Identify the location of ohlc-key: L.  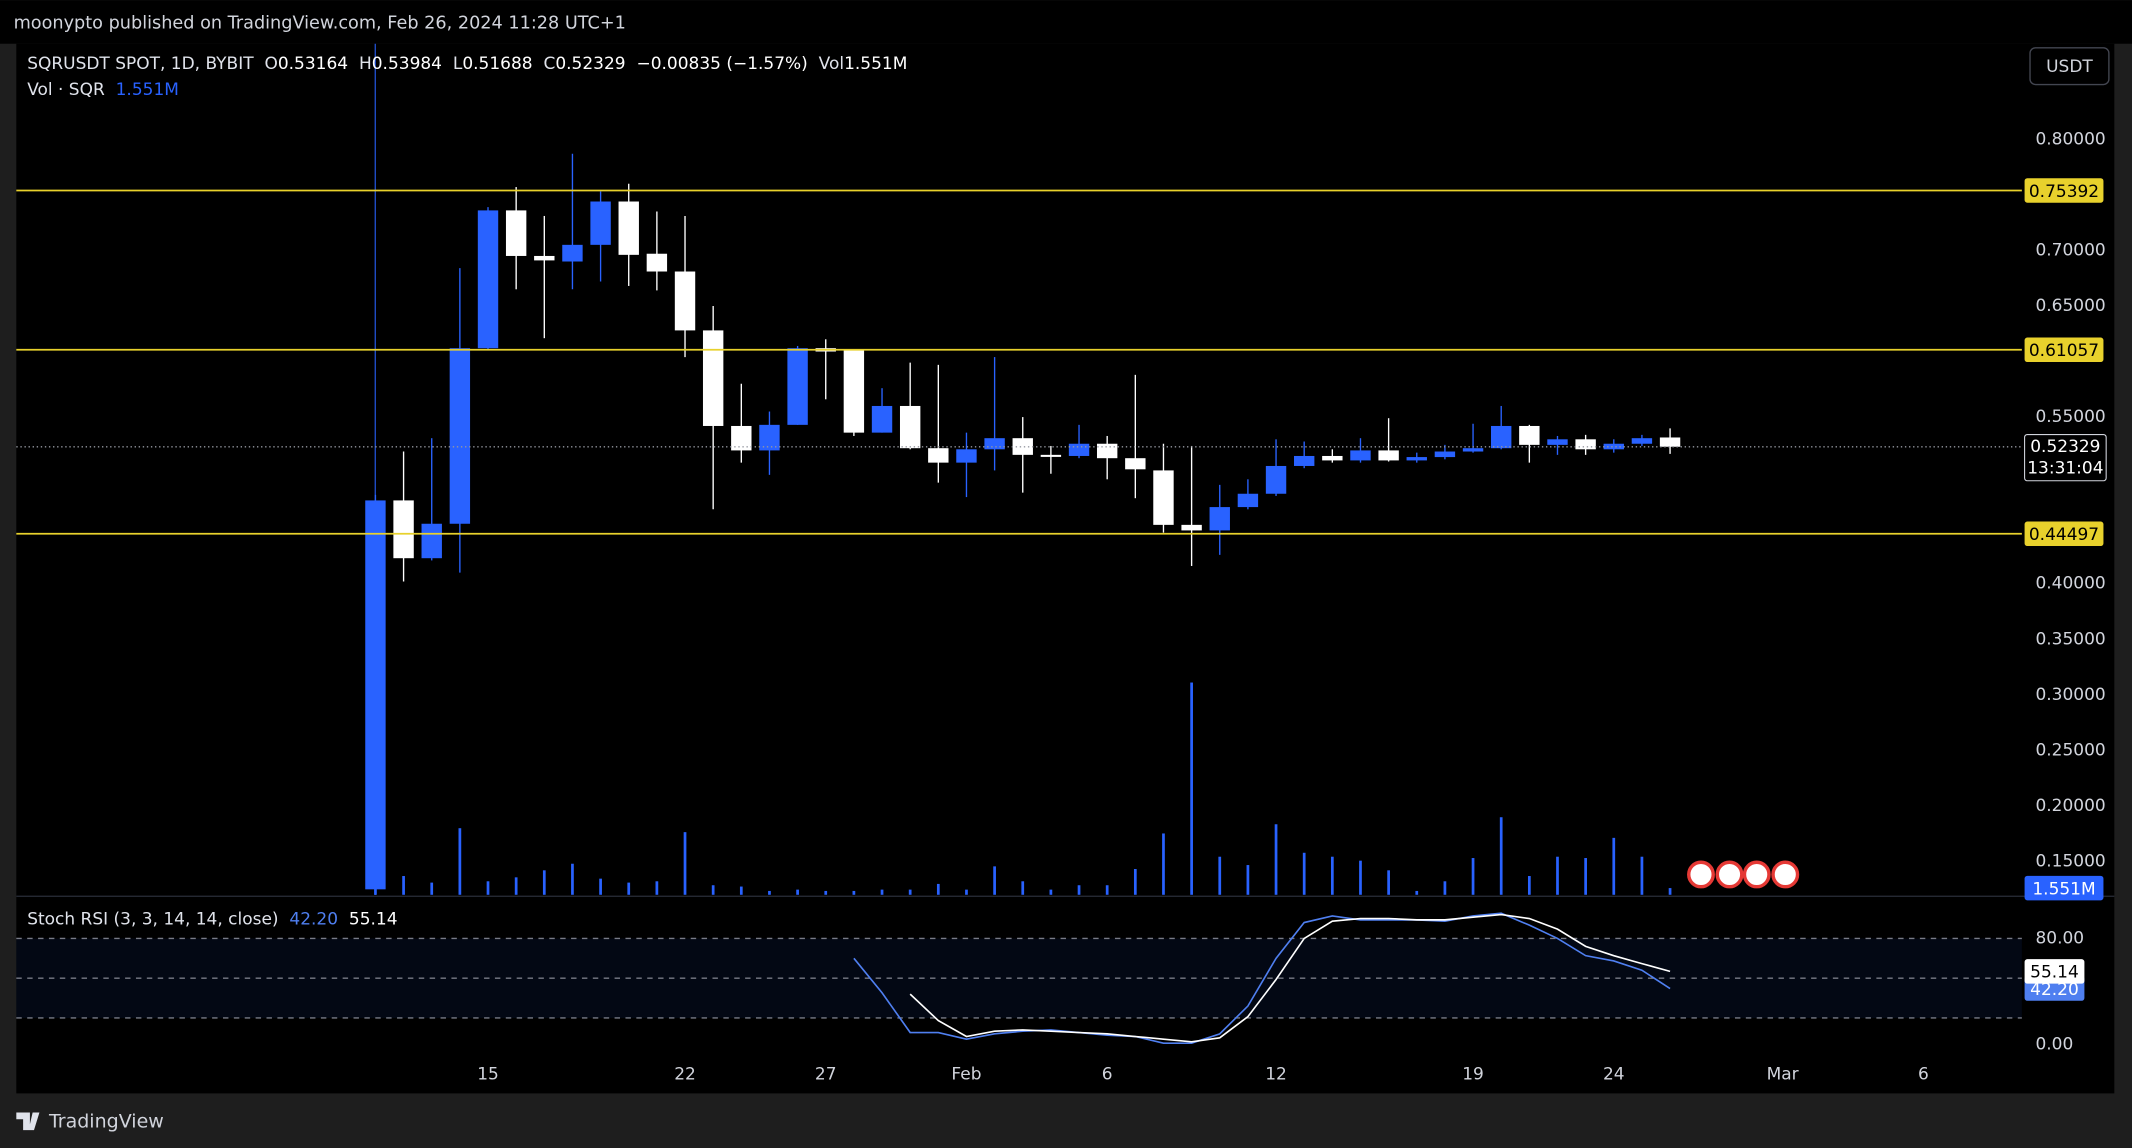
(458, 64).